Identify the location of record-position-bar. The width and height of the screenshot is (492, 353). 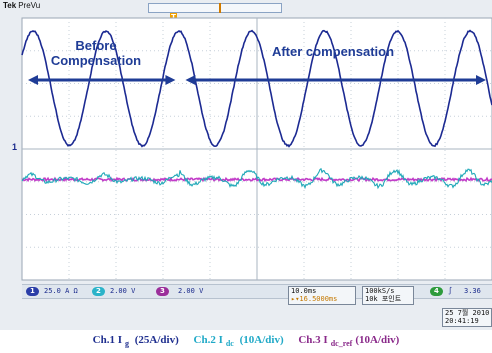
(215, 8).